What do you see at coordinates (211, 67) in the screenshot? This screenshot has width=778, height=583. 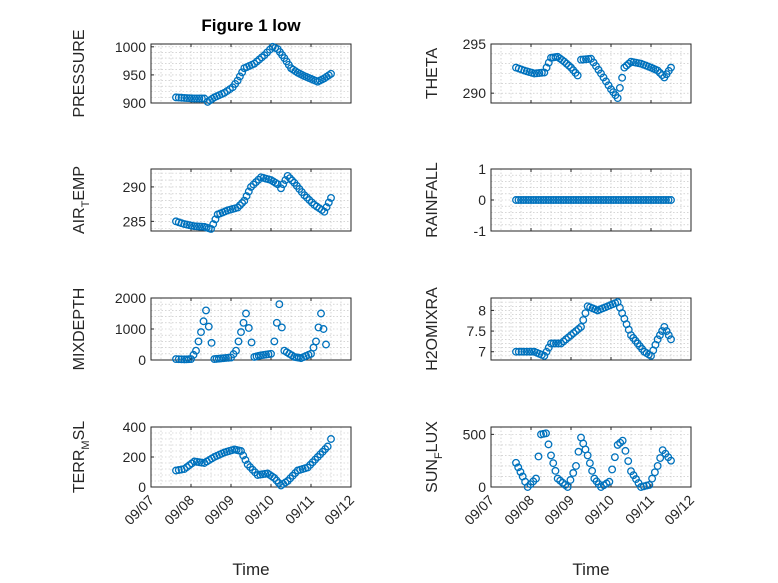 I see `subplot-pressure: 900 950 1000 PRESSURE Figure 1 low` at bounding box center [211, 67].